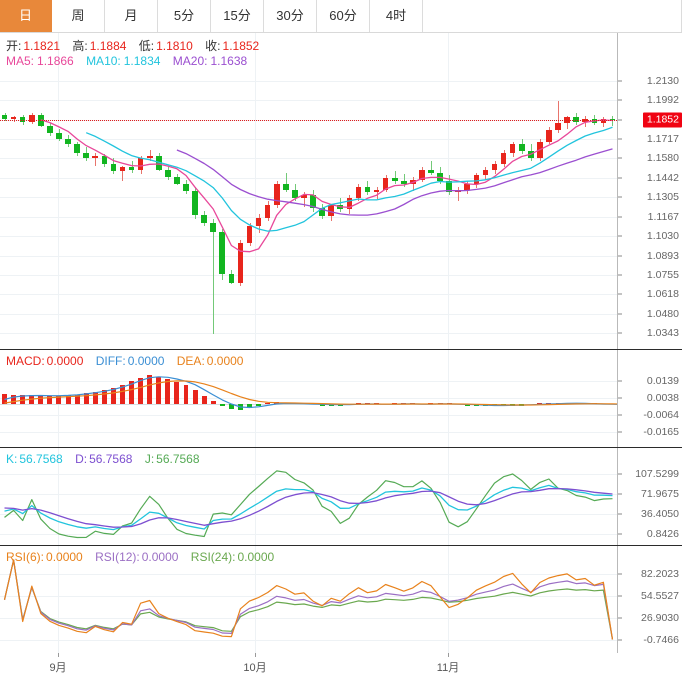 The width and height of the screenshot is (682, 681). I want to click on tab-6: 60分, so click(343, 16).